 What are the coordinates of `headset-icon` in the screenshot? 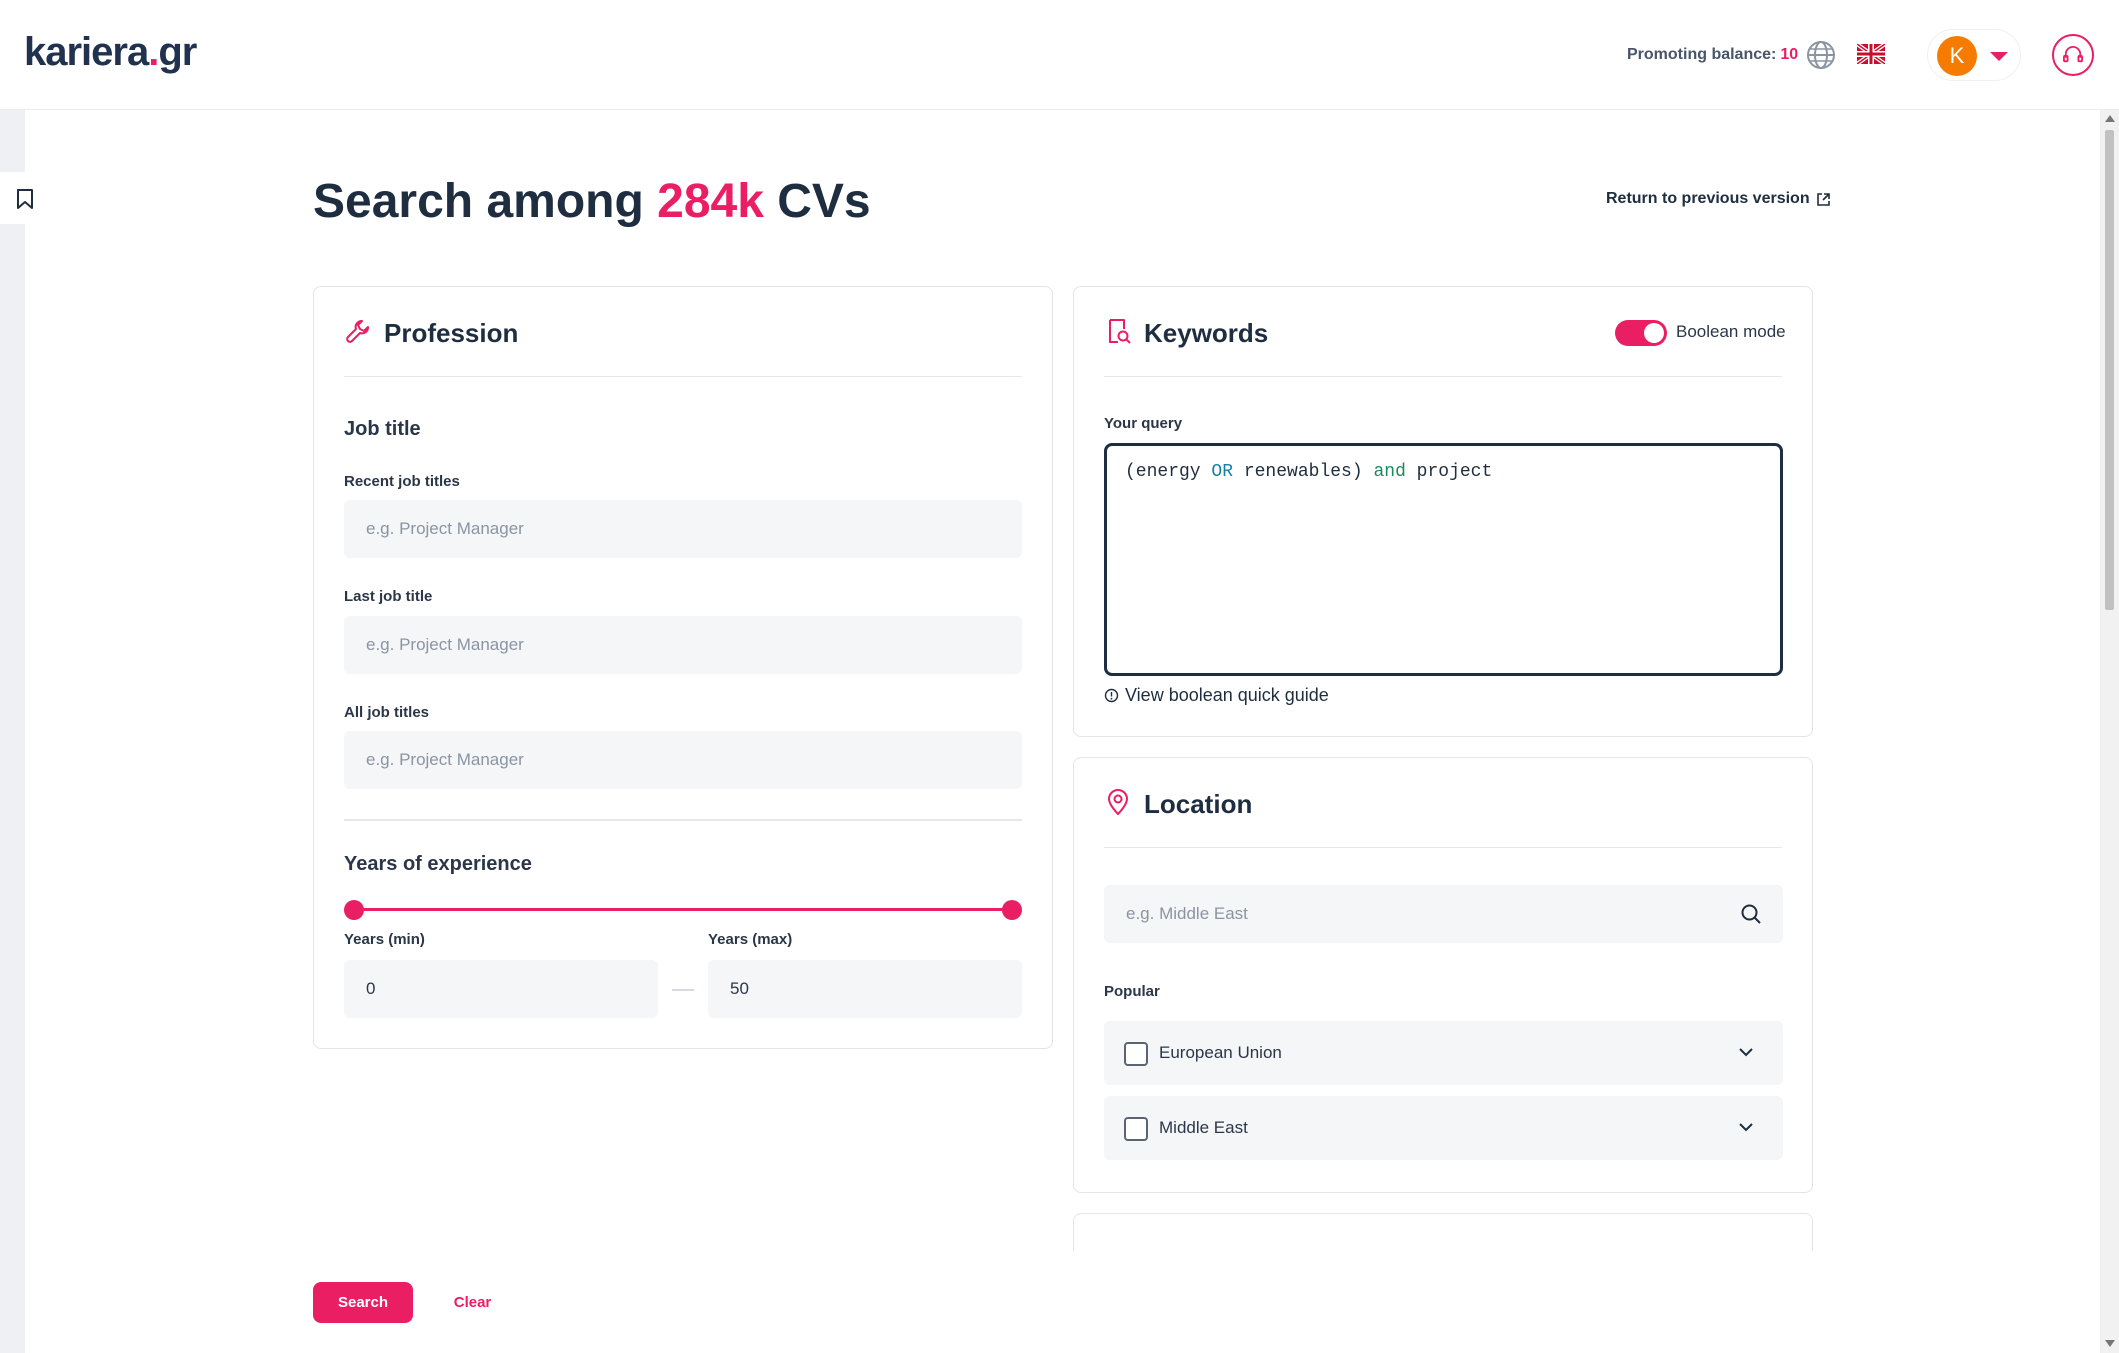 It's located at (2073, 55).